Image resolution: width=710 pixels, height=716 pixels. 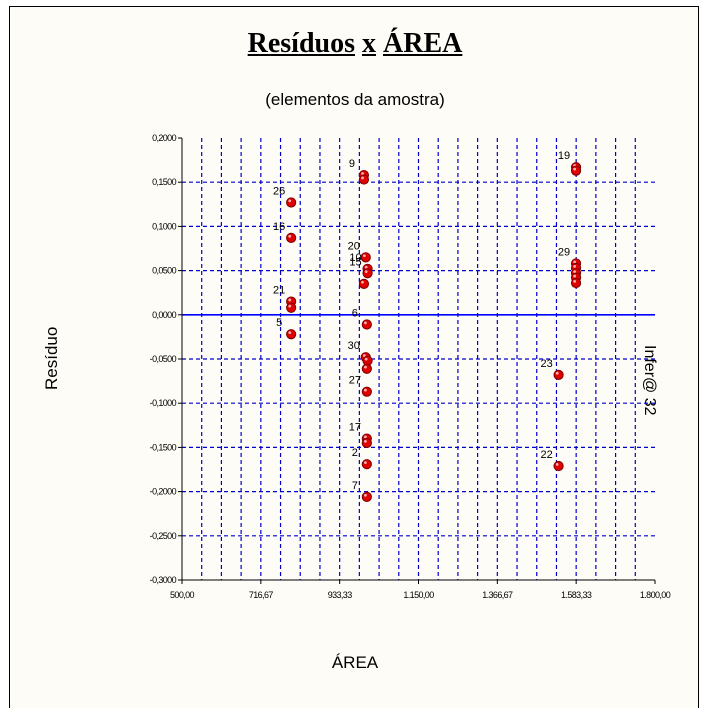 I want to click on y-tick-label: 0,0000, so click(x=164, y=315).